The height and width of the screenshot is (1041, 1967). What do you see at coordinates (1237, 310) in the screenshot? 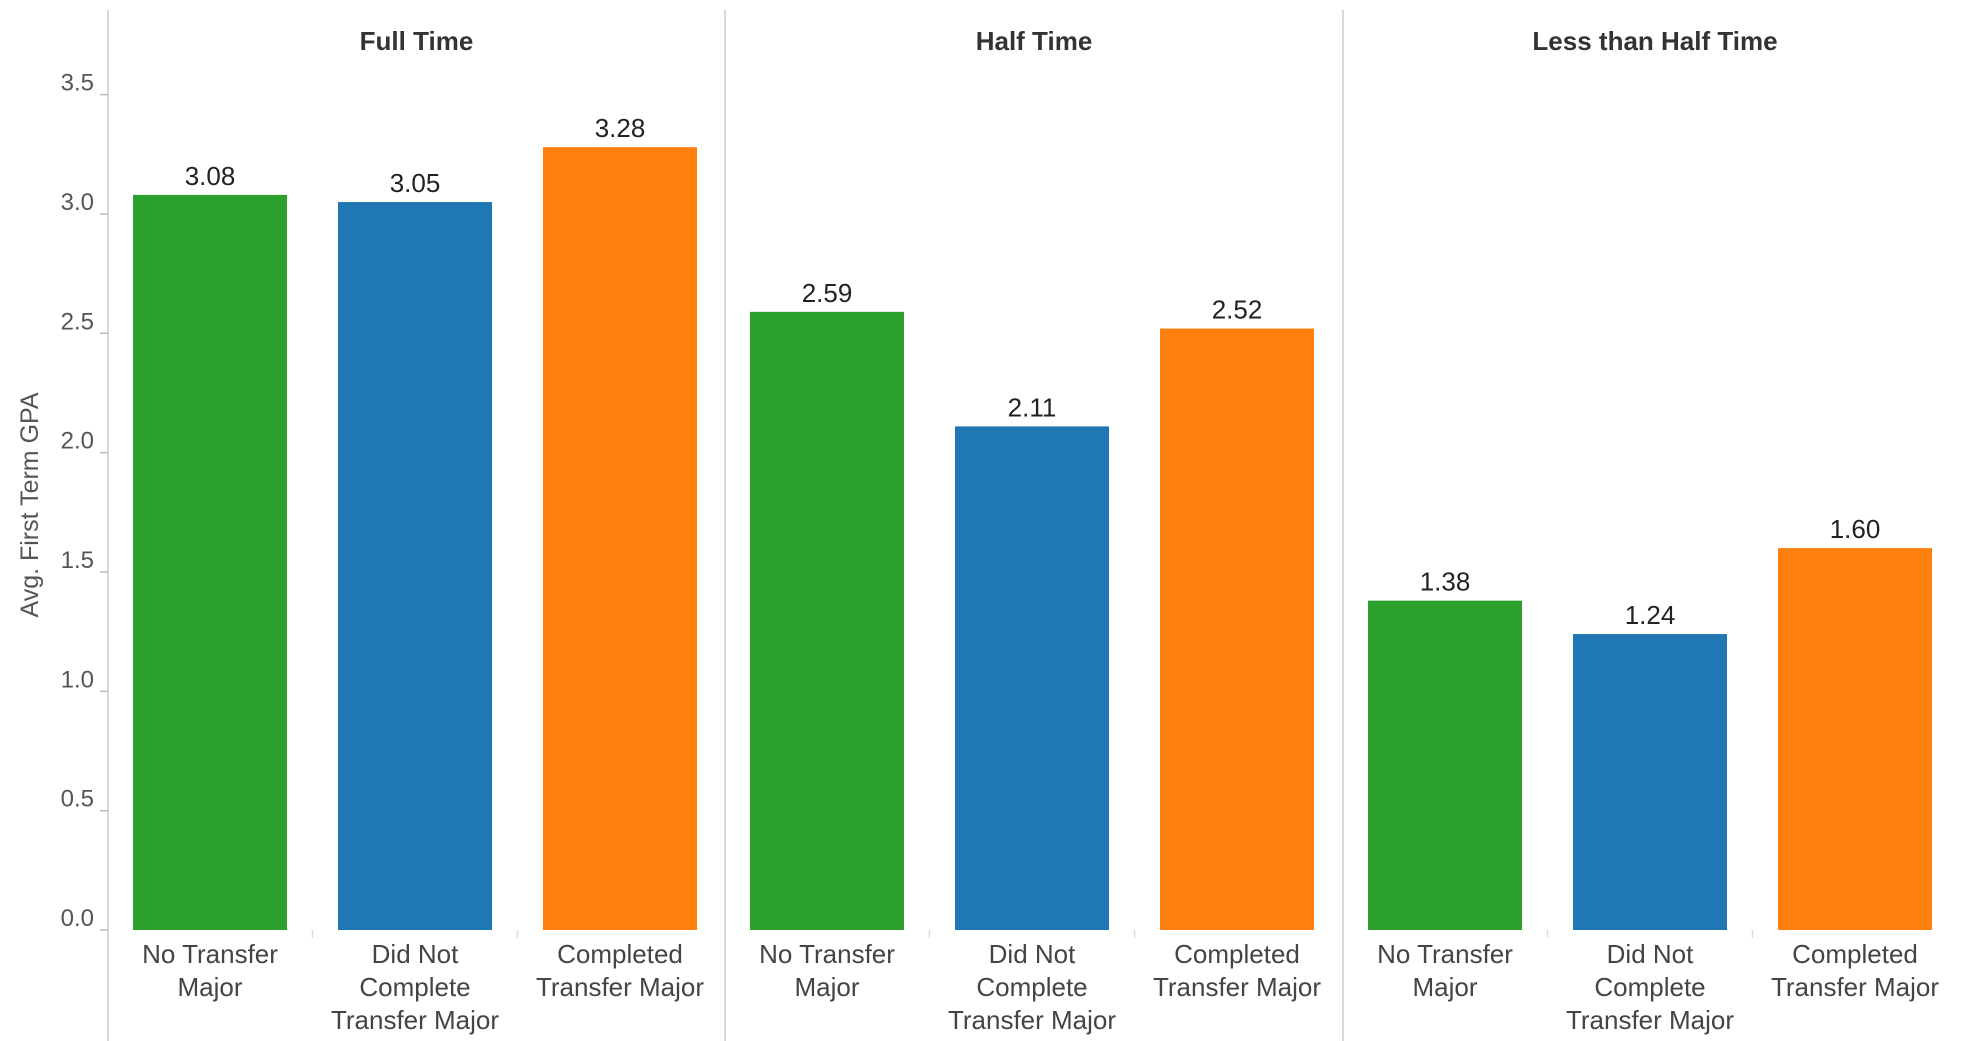
I see `data-label: 2.52` at bounding box center [1237, 310].